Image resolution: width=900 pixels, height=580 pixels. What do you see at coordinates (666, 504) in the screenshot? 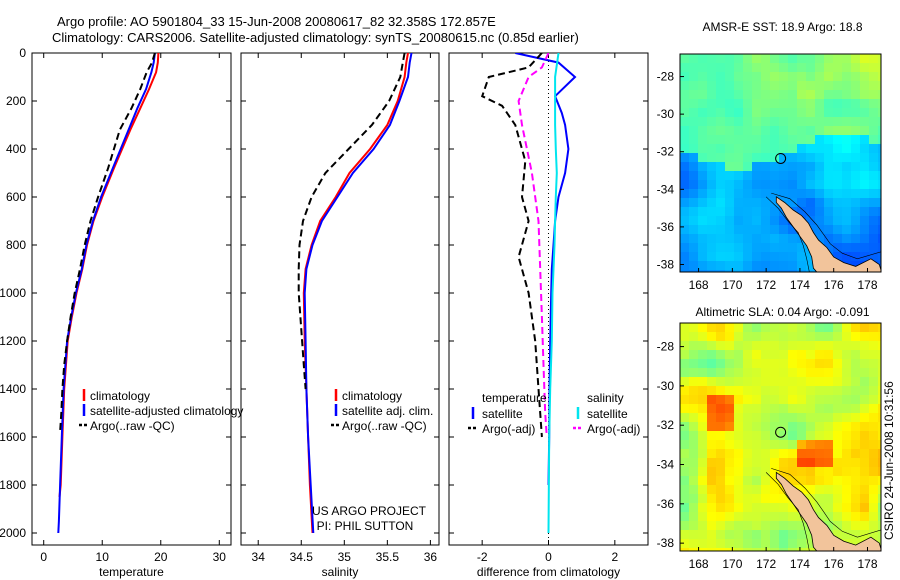
I see `sla-map-ytick-label: -36` at bounding box center [666, 504].